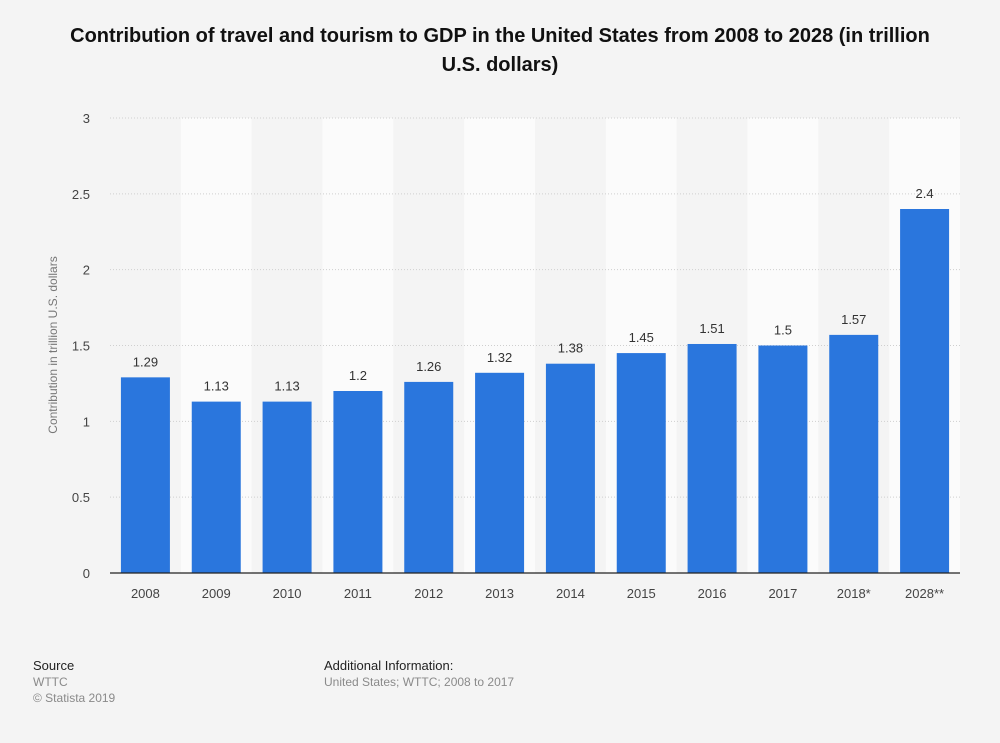  I want to click on x-tick-label: 2015, so click(641, 593).